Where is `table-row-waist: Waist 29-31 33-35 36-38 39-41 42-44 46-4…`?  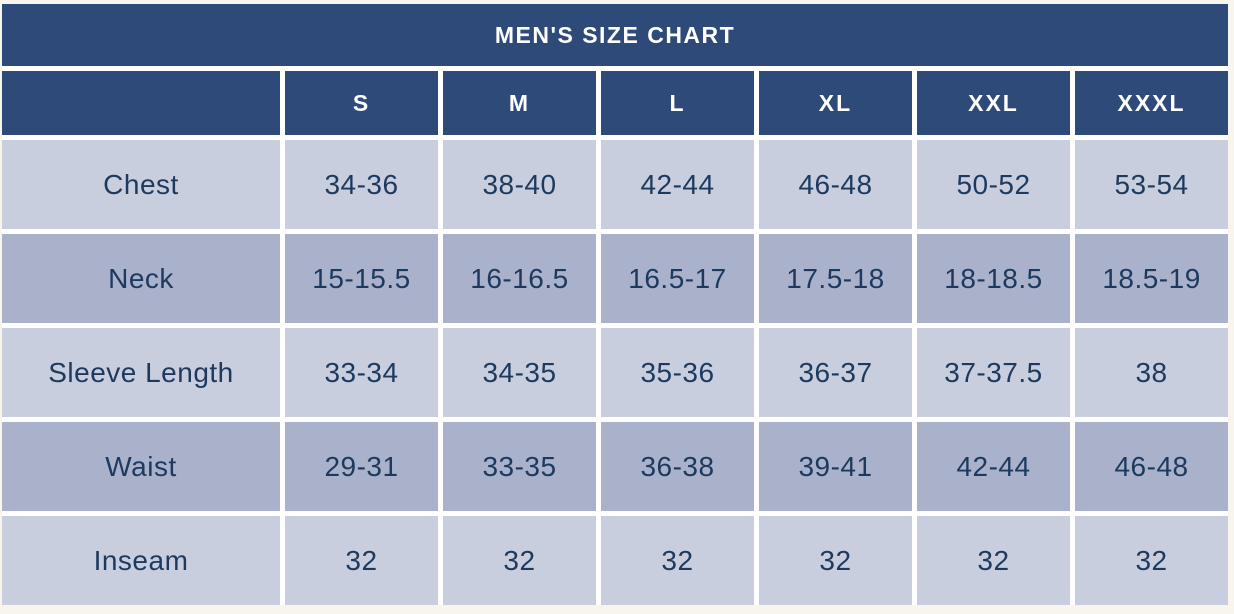
table-row-waist: Waist 29-31 33-35 36-38 39-41 42-44 46-4… is located at coordinates (615, 466).